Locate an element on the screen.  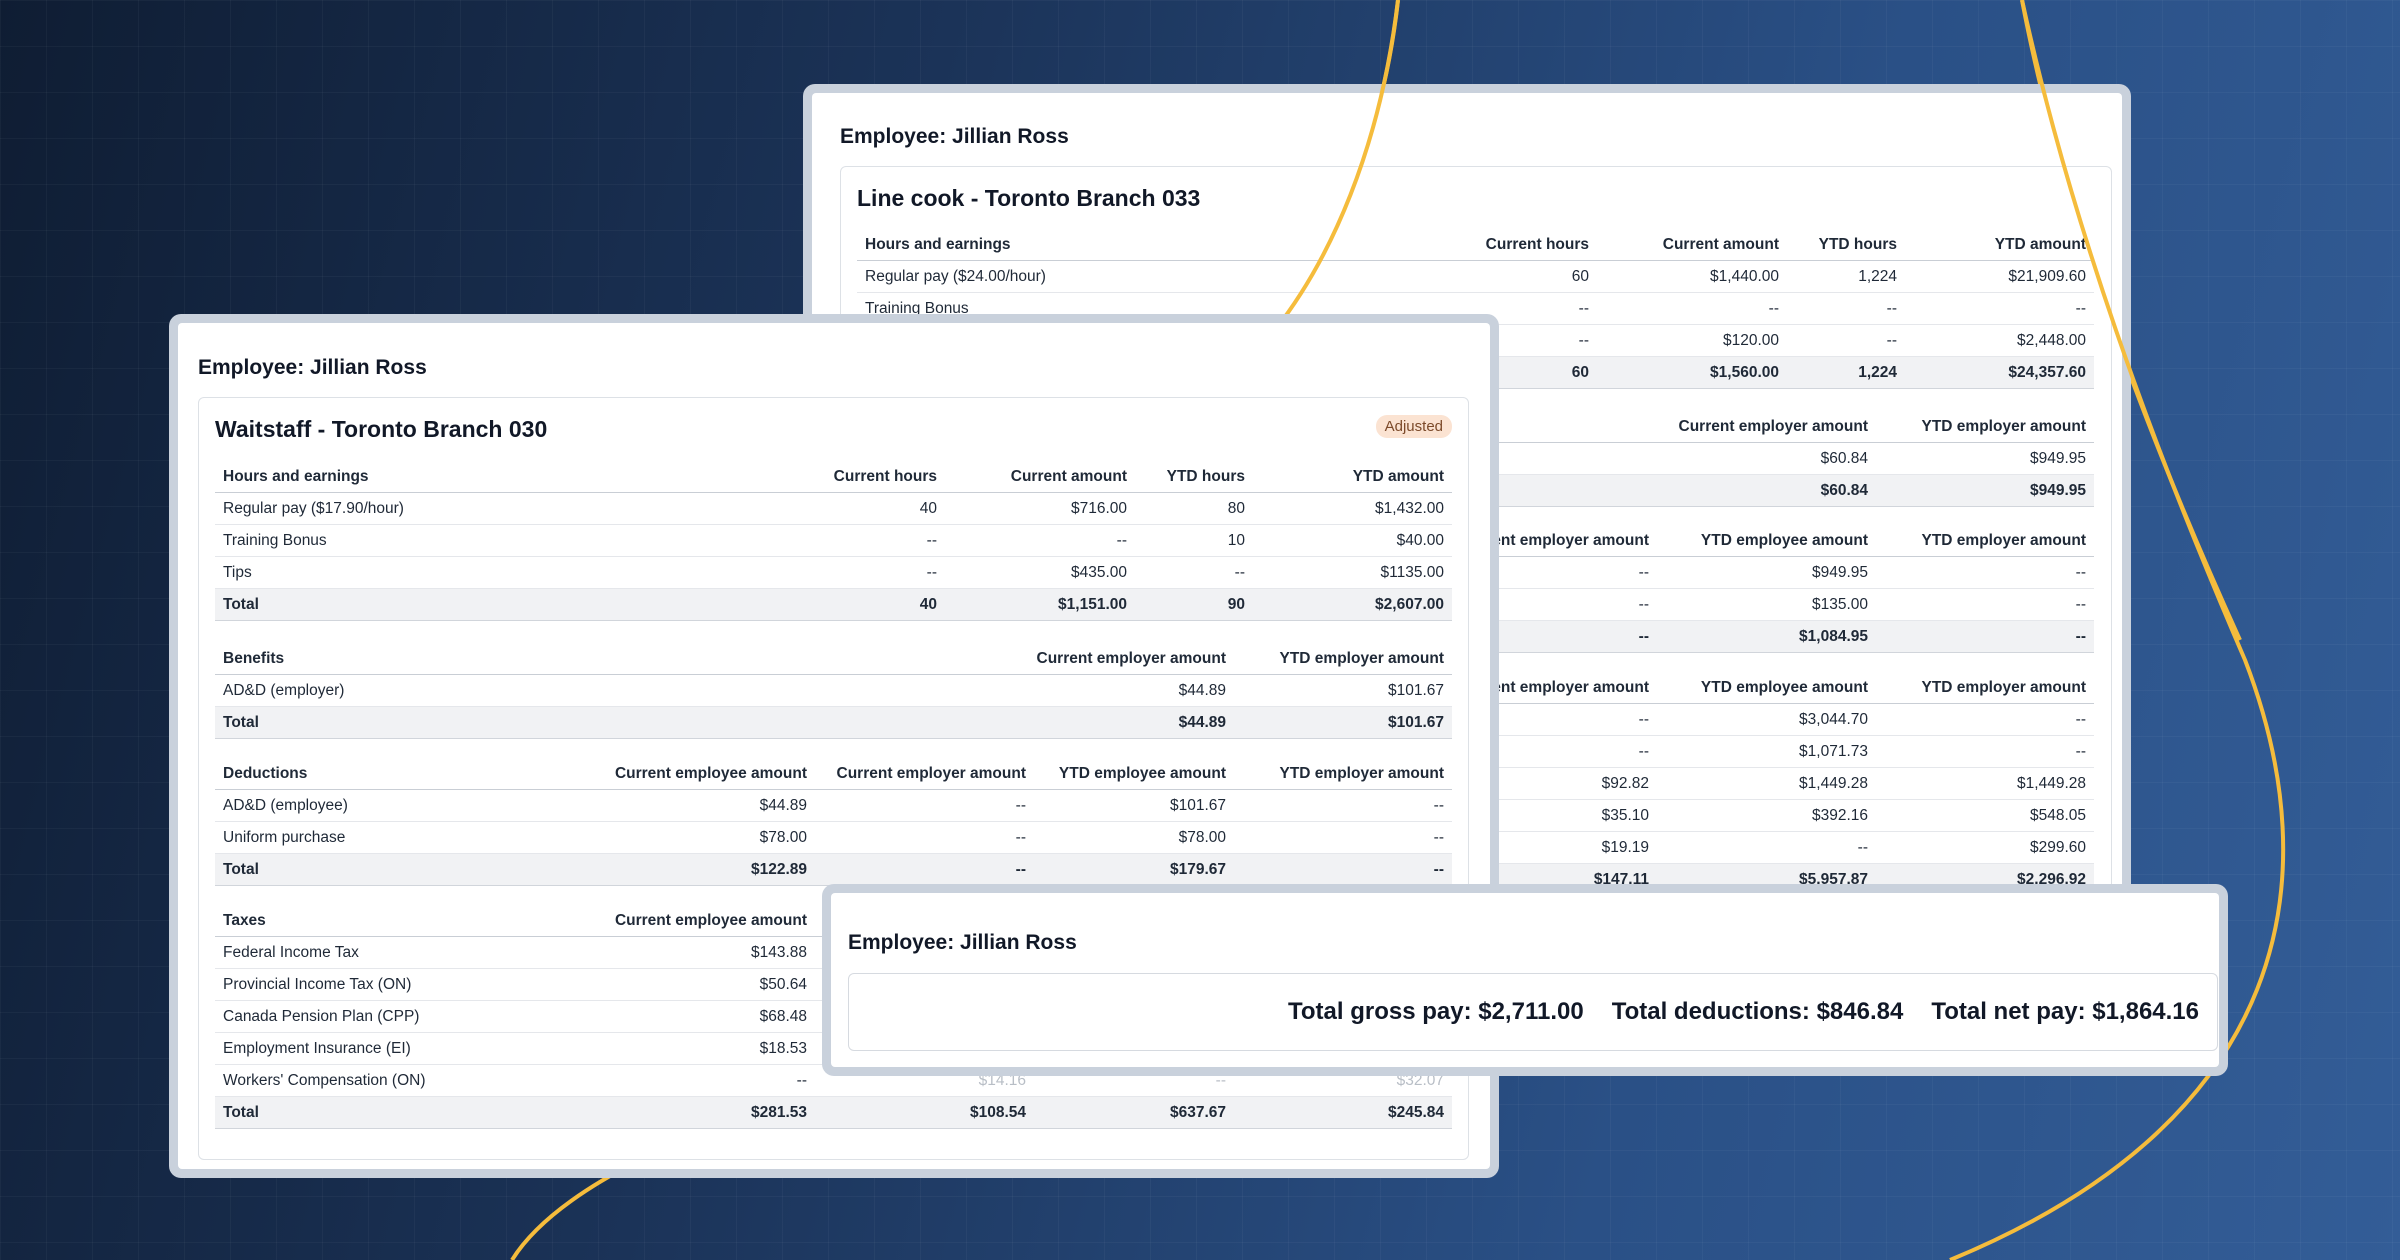
total-row: Total 40 $1,151.00 90 $2,607.00 is located at coordinates (833, 604).